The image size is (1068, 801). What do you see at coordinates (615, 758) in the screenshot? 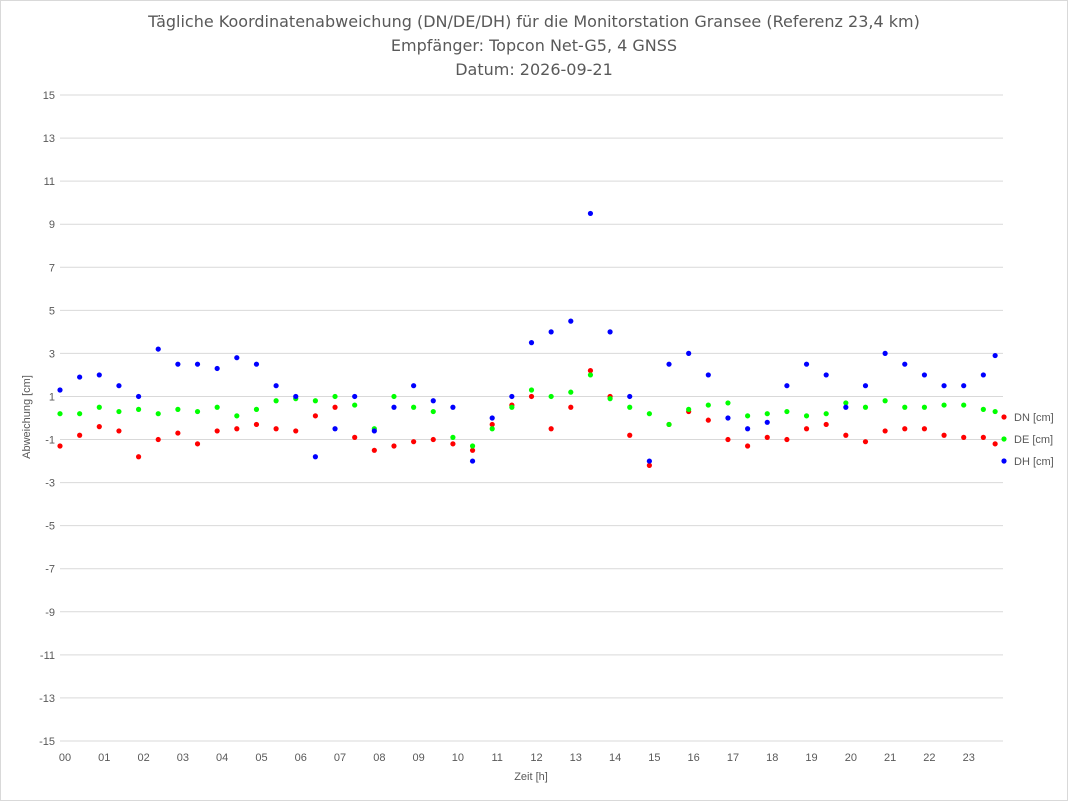
I see `x-tick-label: 14` at bounding box center [615, 758].